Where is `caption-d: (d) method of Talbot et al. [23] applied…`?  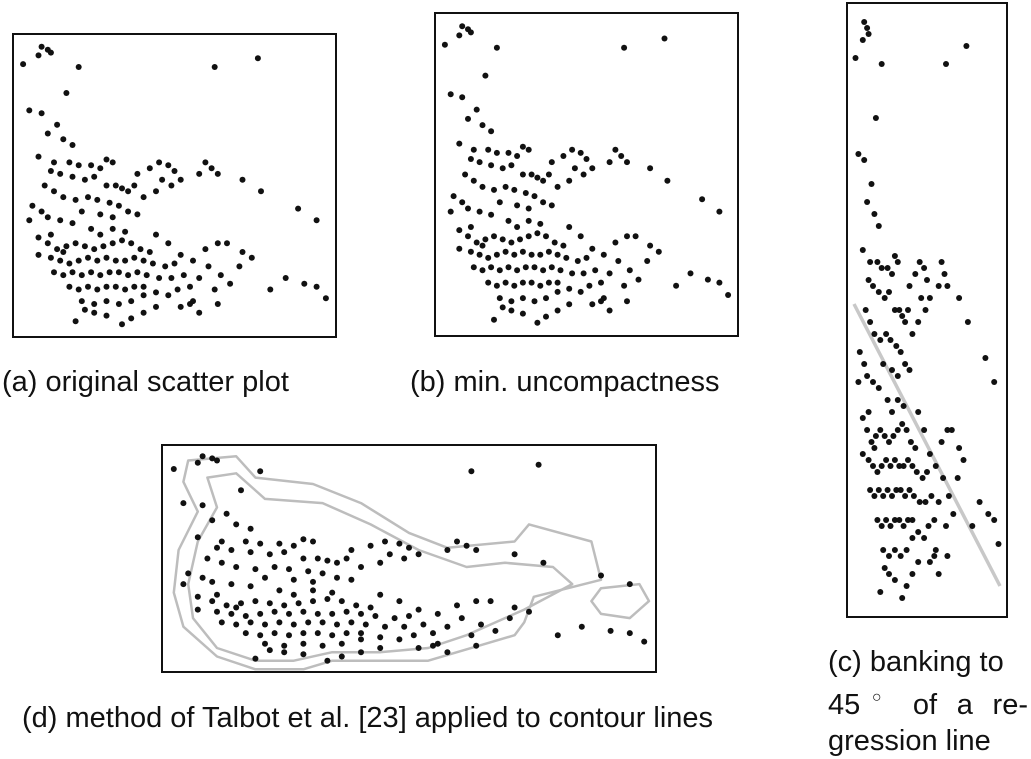 caption-d: (d) method of Talbot et al. [23] applied… is located at coordinates (368, 718).